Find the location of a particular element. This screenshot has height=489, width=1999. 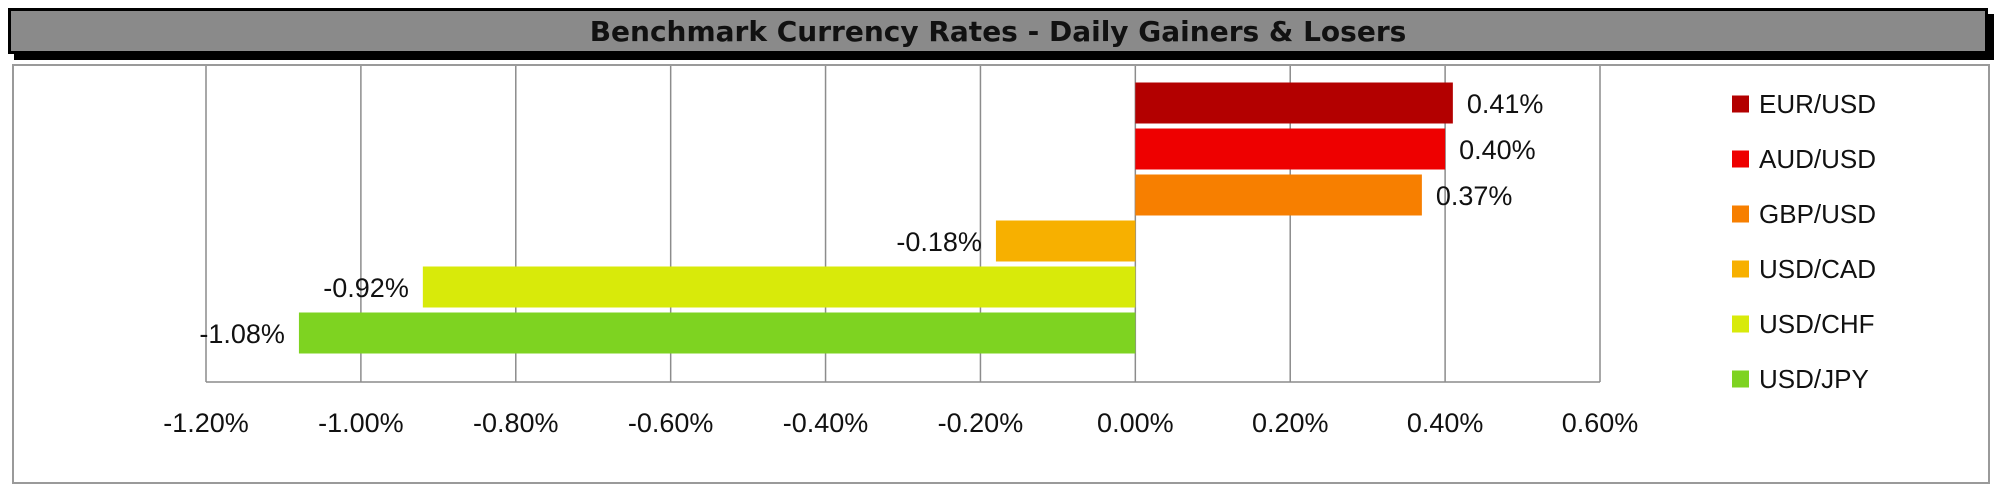

legend-label: USD/CAD is located at coordinates (1817, 269).